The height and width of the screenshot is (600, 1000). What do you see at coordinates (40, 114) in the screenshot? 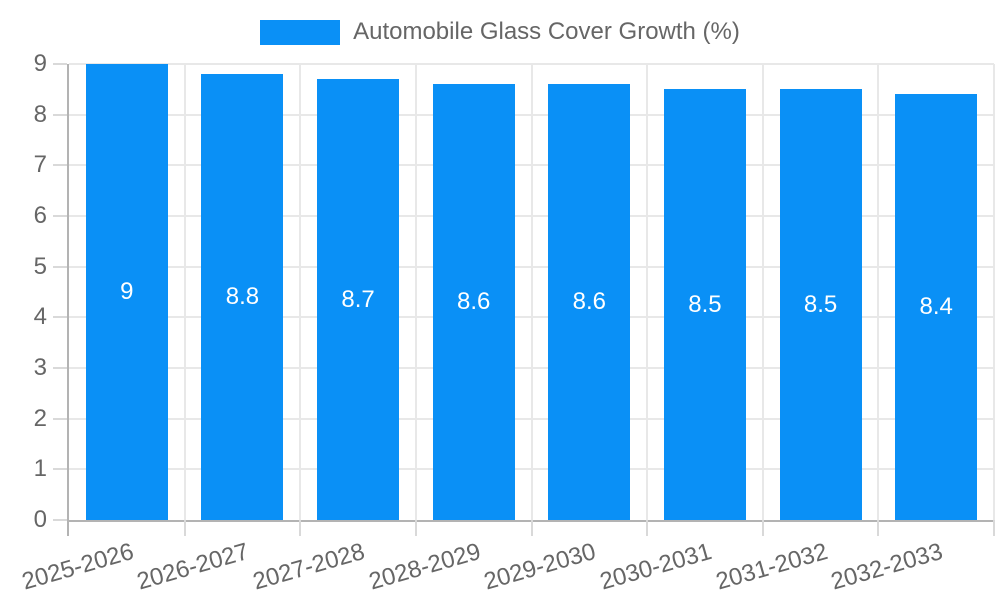
I see `y-tick-label: 8` at bounding box center [40, 114].